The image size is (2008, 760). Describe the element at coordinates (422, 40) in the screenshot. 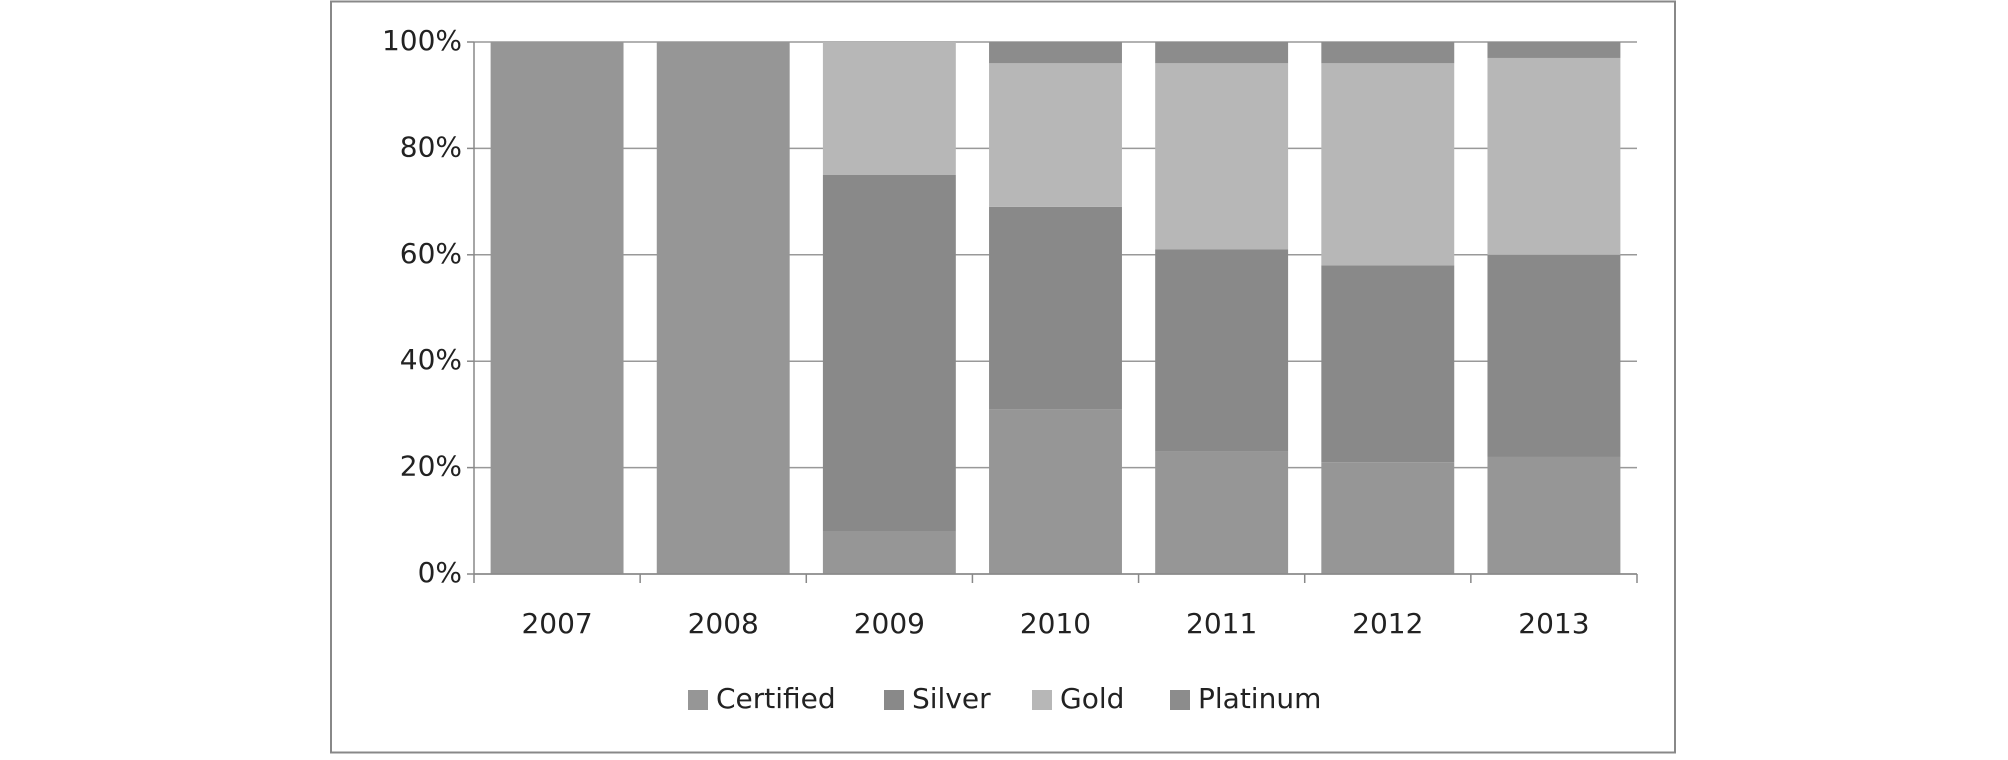

I see `y-tick-label: 100%` at that location.